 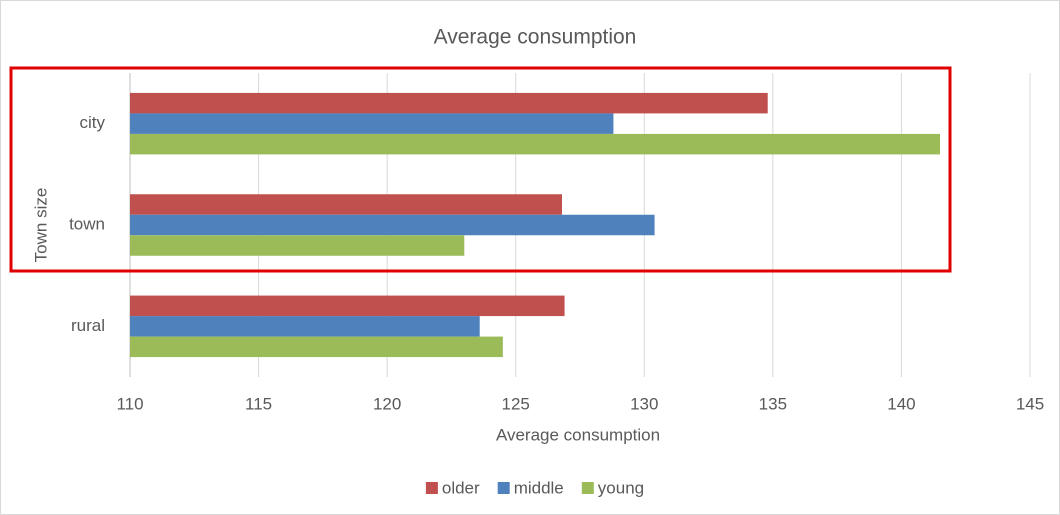 I want to click on legend: older middle young, so click(x=534, y=487).